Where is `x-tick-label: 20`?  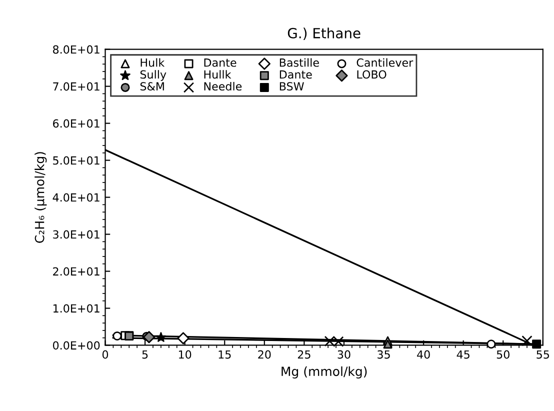 x-tick-label: 20 is located at coordinates (264, 354).